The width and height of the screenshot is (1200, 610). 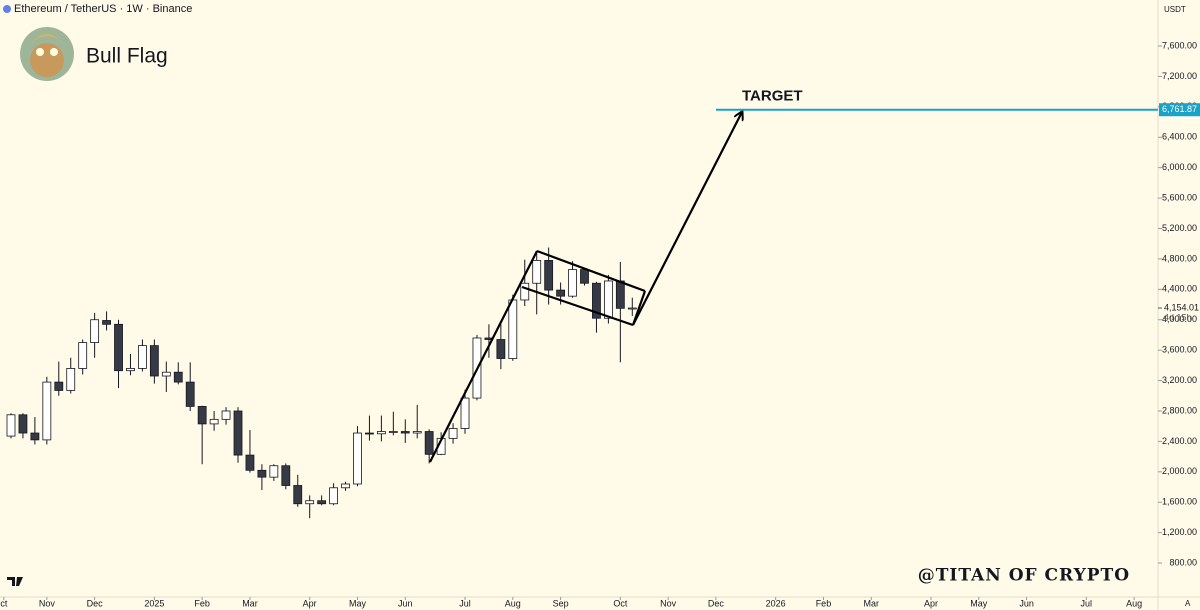 What do you see at coordinates (687, 219) in the screenshot?
I see `target-arrow` at bounding box center [687, 219].